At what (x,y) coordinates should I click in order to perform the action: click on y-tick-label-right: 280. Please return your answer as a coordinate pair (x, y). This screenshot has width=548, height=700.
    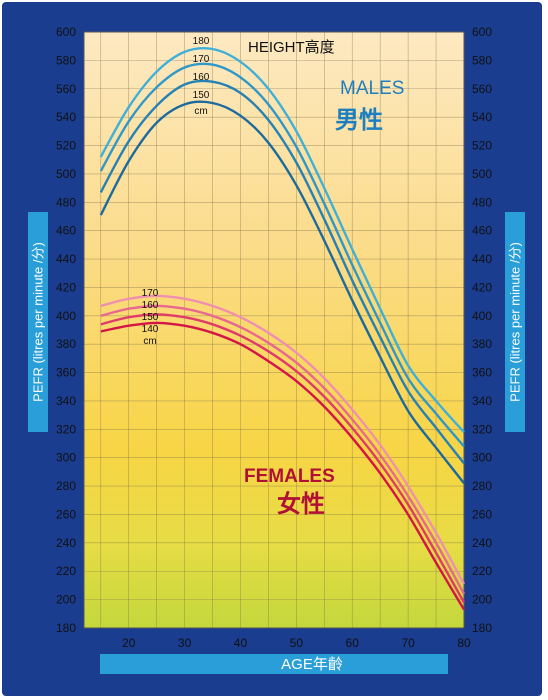
    Looking at the image, I should click on (482, 486).